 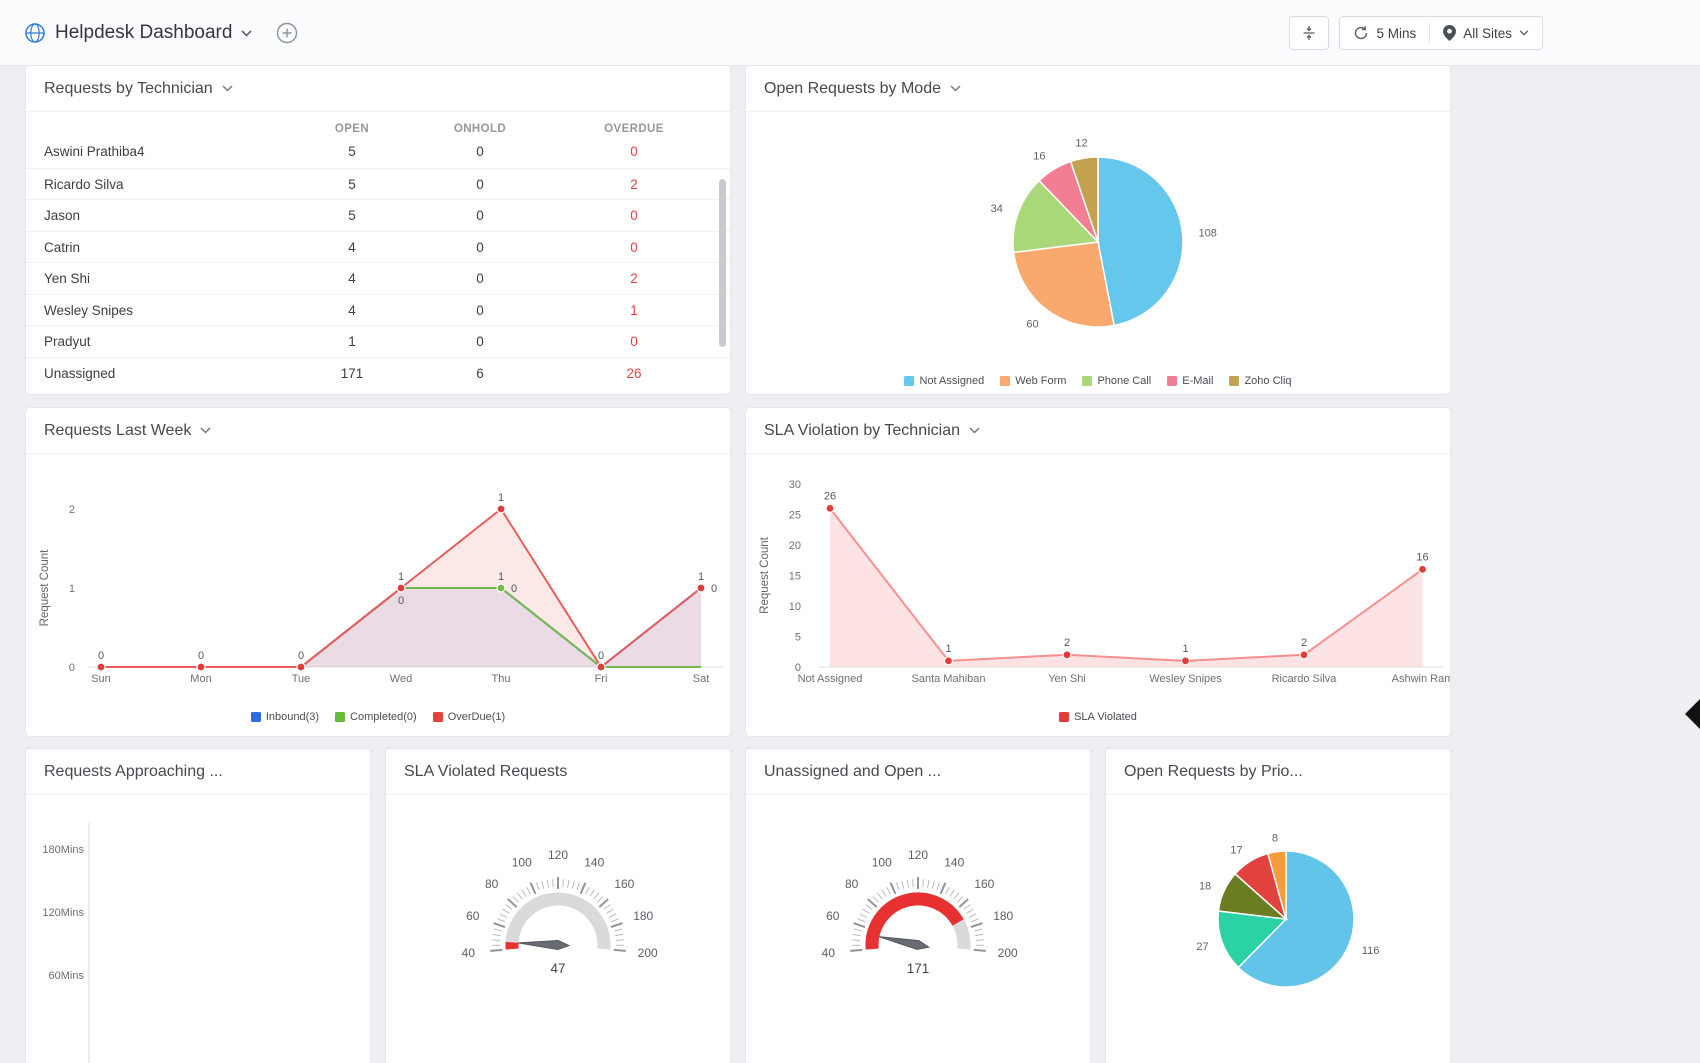 I want to click on technician-name-cell: Unassigned, so click(x=80, y=373).